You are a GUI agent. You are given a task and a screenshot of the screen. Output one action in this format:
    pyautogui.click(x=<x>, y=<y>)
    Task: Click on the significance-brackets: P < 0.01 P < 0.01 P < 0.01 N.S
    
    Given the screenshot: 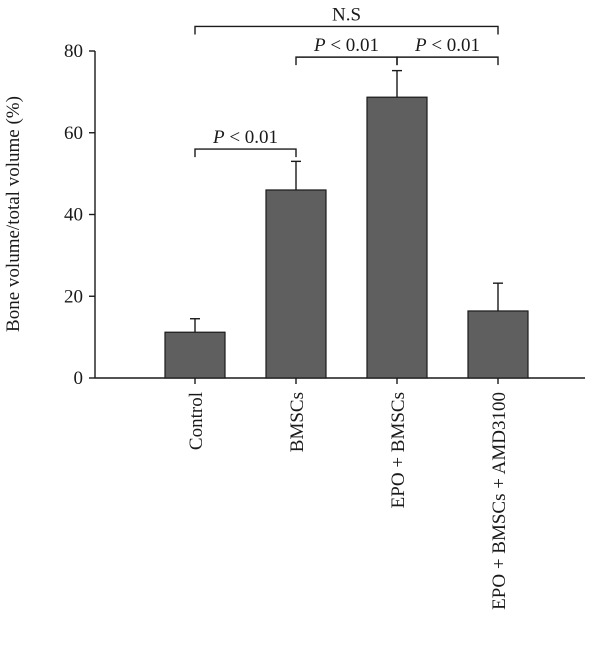 What is the action you would take?
    pyautogui.click(x=346, y=81)
    